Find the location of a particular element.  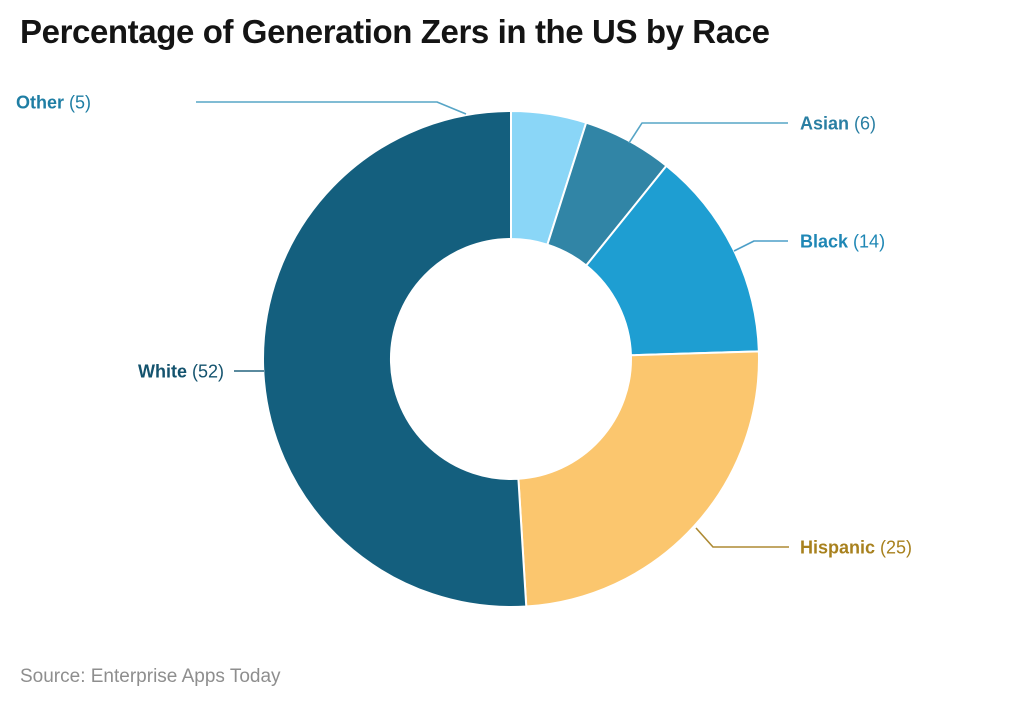

slice-label-white: White (52) is located at coordinates (181, 371).